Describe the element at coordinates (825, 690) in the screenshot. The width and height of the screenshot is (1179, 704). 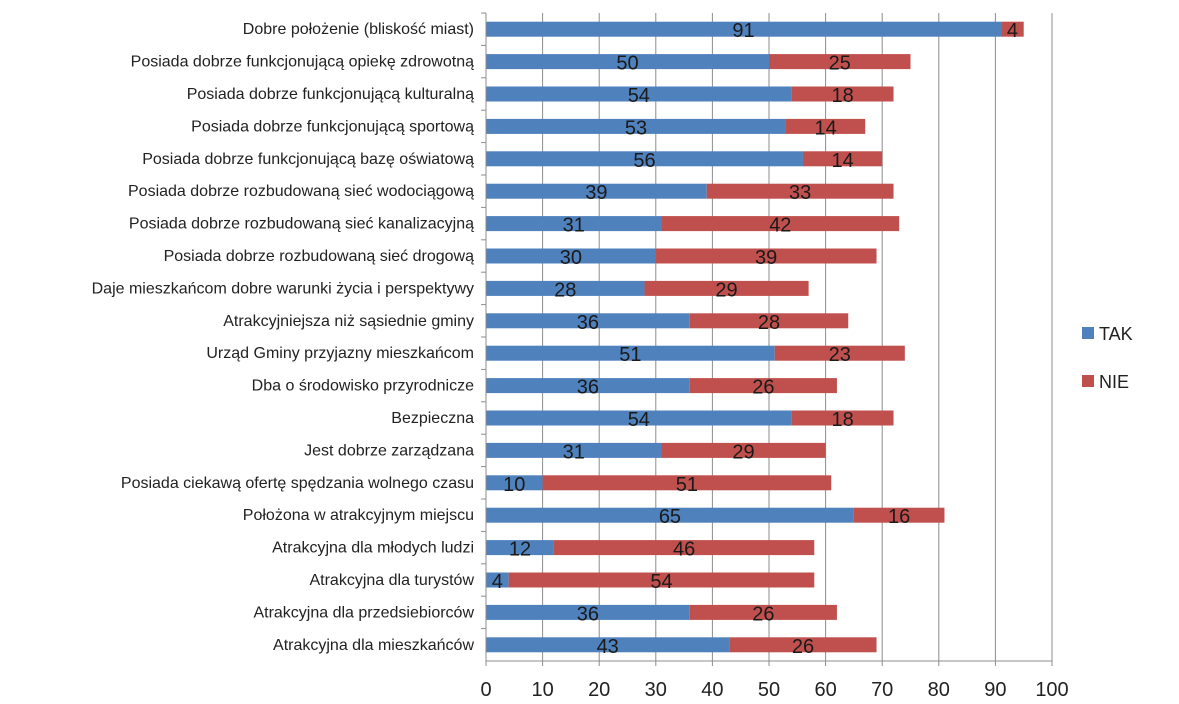
I see `x-tick-label: 60` at that location.